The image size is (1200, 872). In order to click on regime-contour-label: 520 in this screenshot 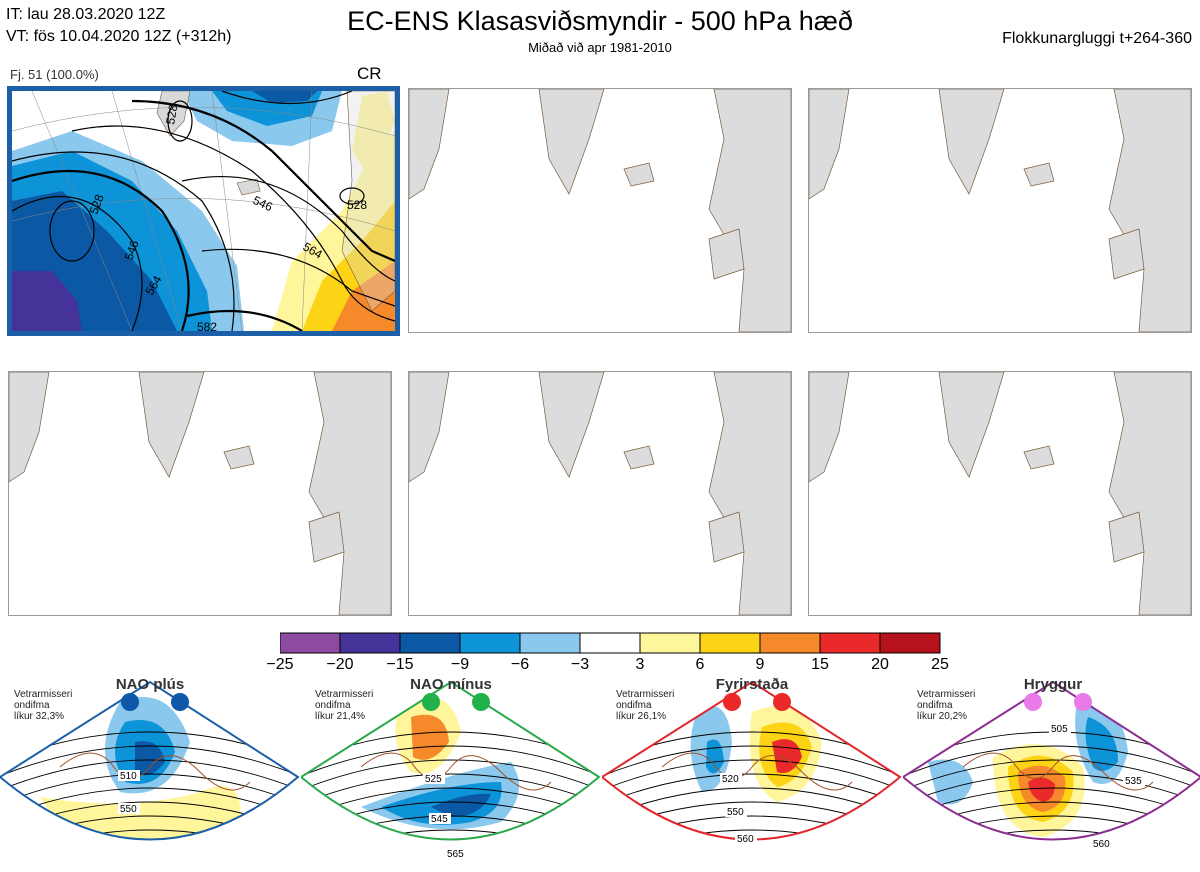, I will do `click(730, 779)`.